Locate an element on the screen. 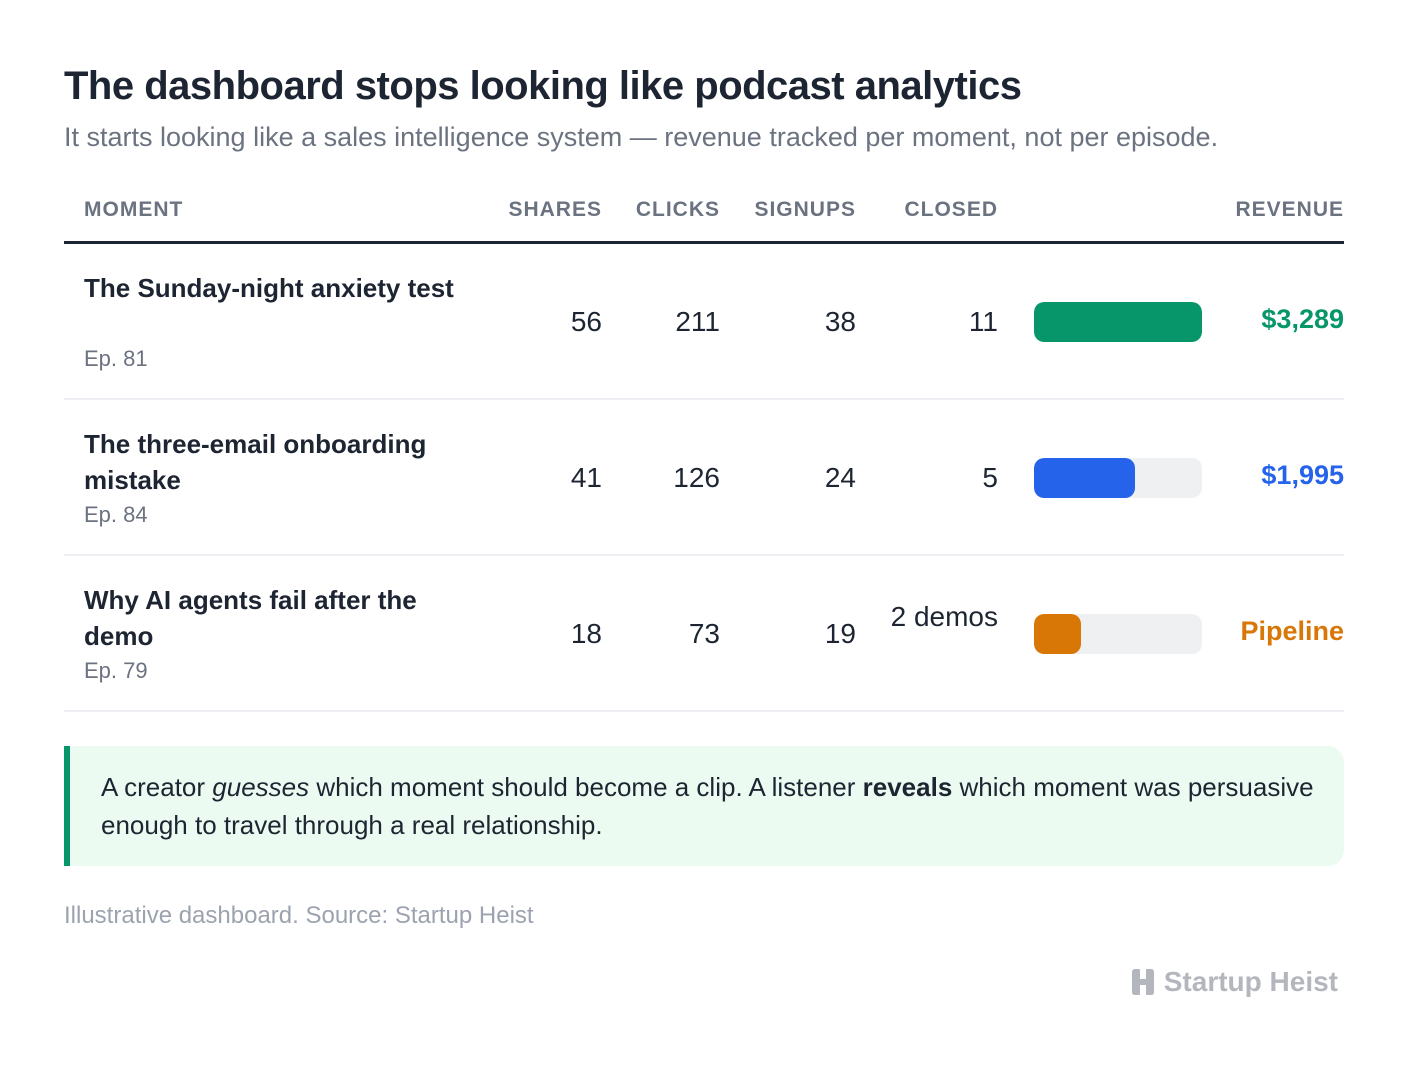 Image resolution: width=1408 pixels, height=1068 pixels. closed-value: 5 is located at coordinates (990, 477).